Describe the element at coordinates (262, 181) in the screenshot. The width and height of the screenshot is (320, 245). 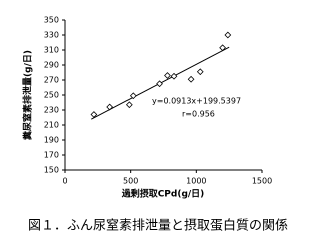
I see `x-tick-label: 1500` at that location.